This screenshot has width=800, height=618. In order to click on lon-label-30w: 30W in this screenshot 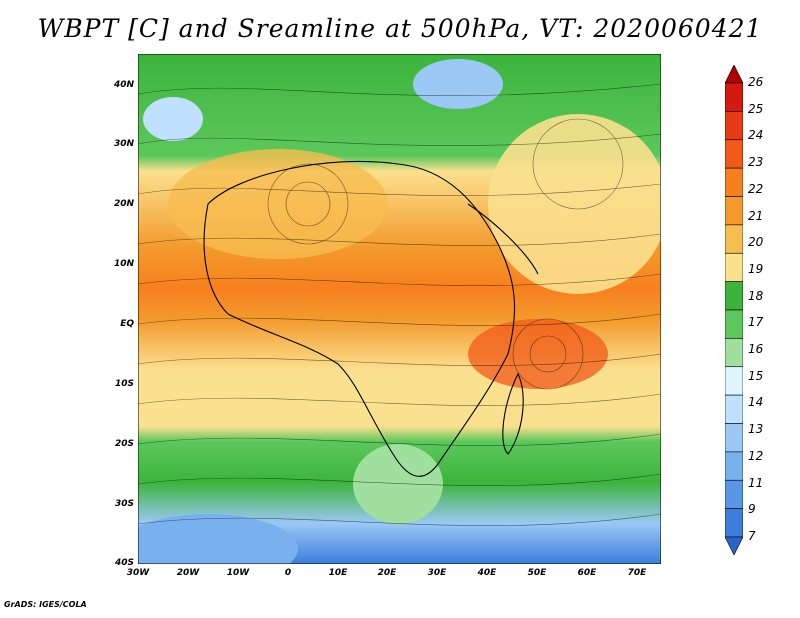, I will do `click(138, 573)`.